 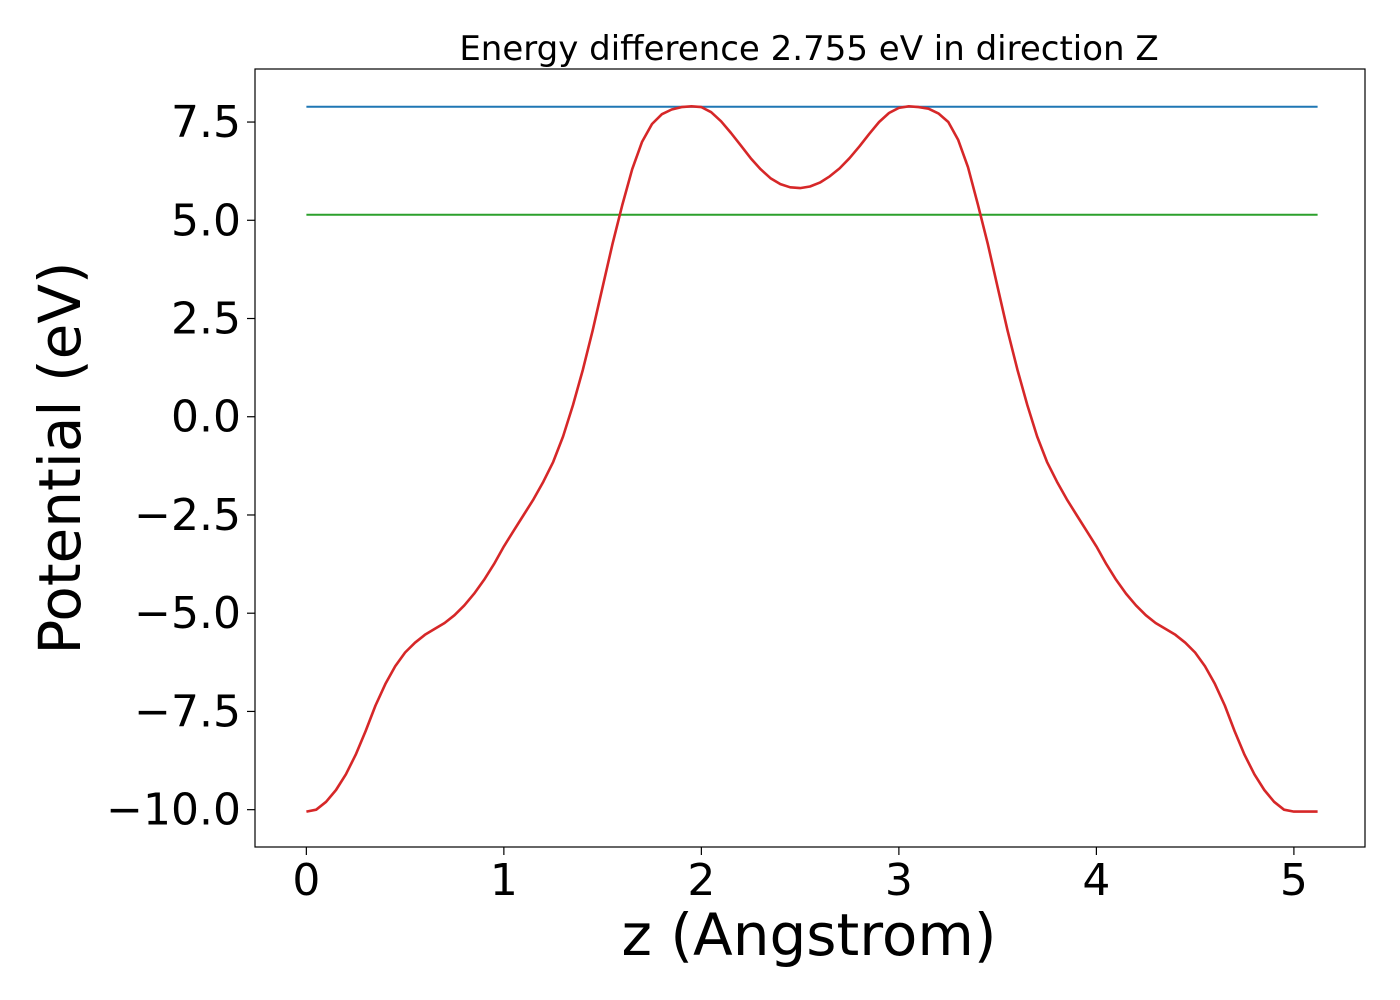 I want to click on y-tick-label: 2.5, so click(x=206, y=319).